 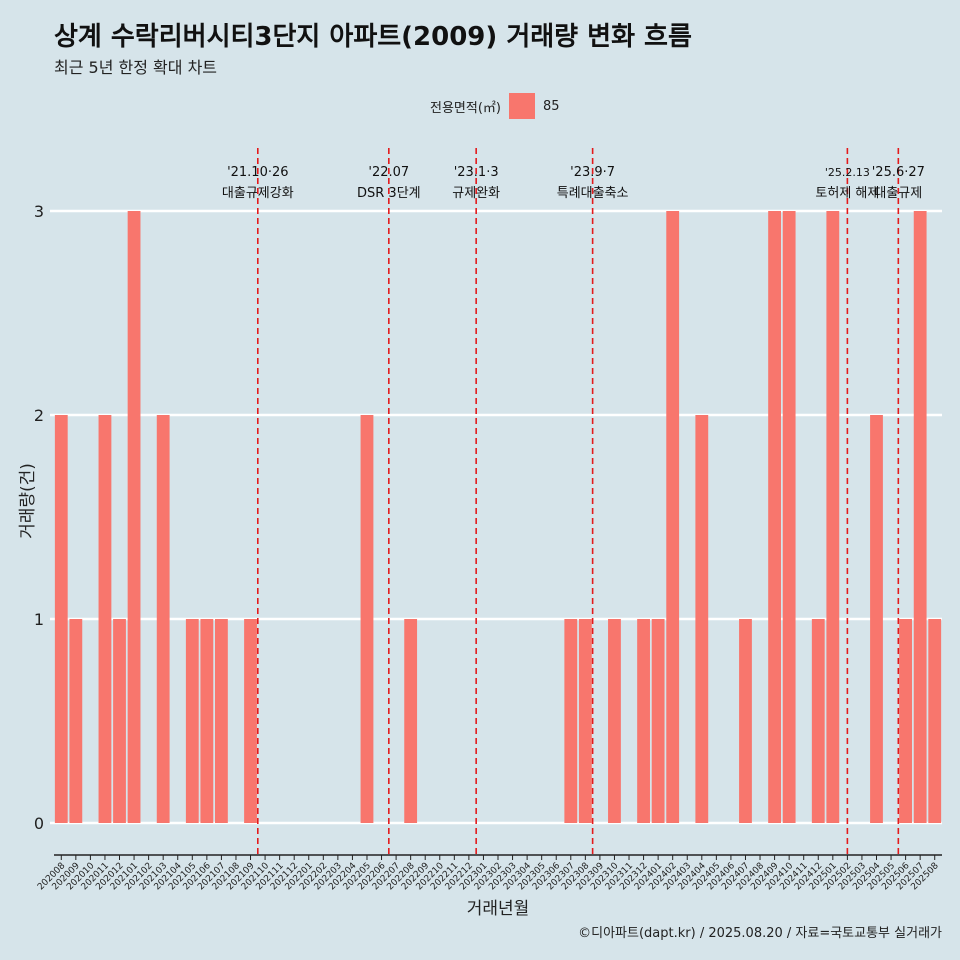 I want to click on event-name-label: 특례대출축소, so click(x=593, y=193).